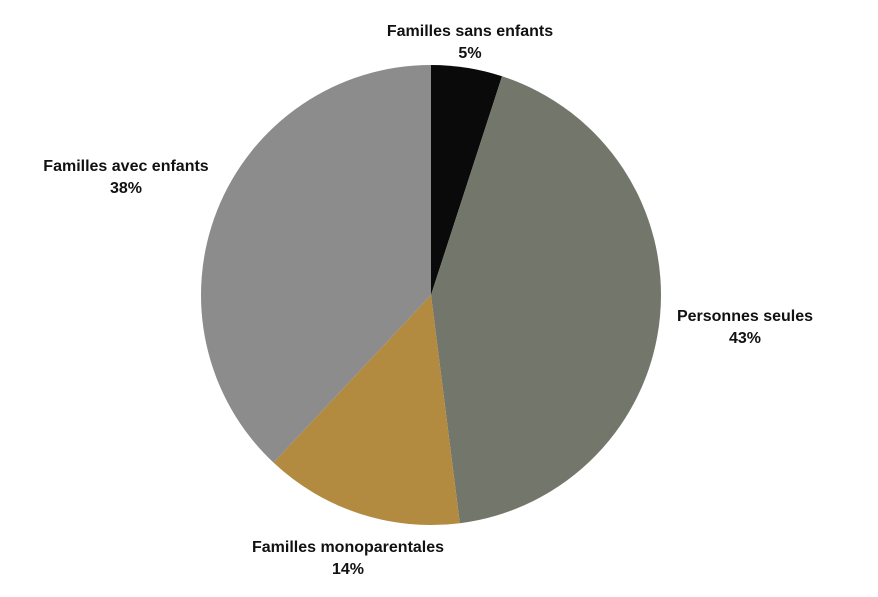 Image resolution: width=878 pixels, height=597 pixels. What do you see at coordinates (745, 316) in the screenshot?
I see `slice-category-label: Personnes seules` at bounding box center [745, 316].